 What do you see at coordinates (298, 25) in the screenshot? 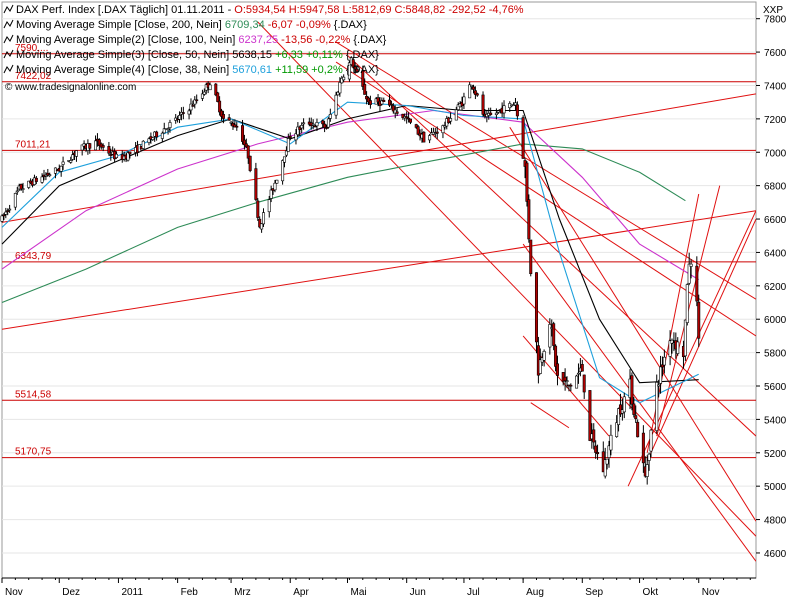
I see `indicator-change: -6,07 -0,09%` at bounding box center [298, 25].